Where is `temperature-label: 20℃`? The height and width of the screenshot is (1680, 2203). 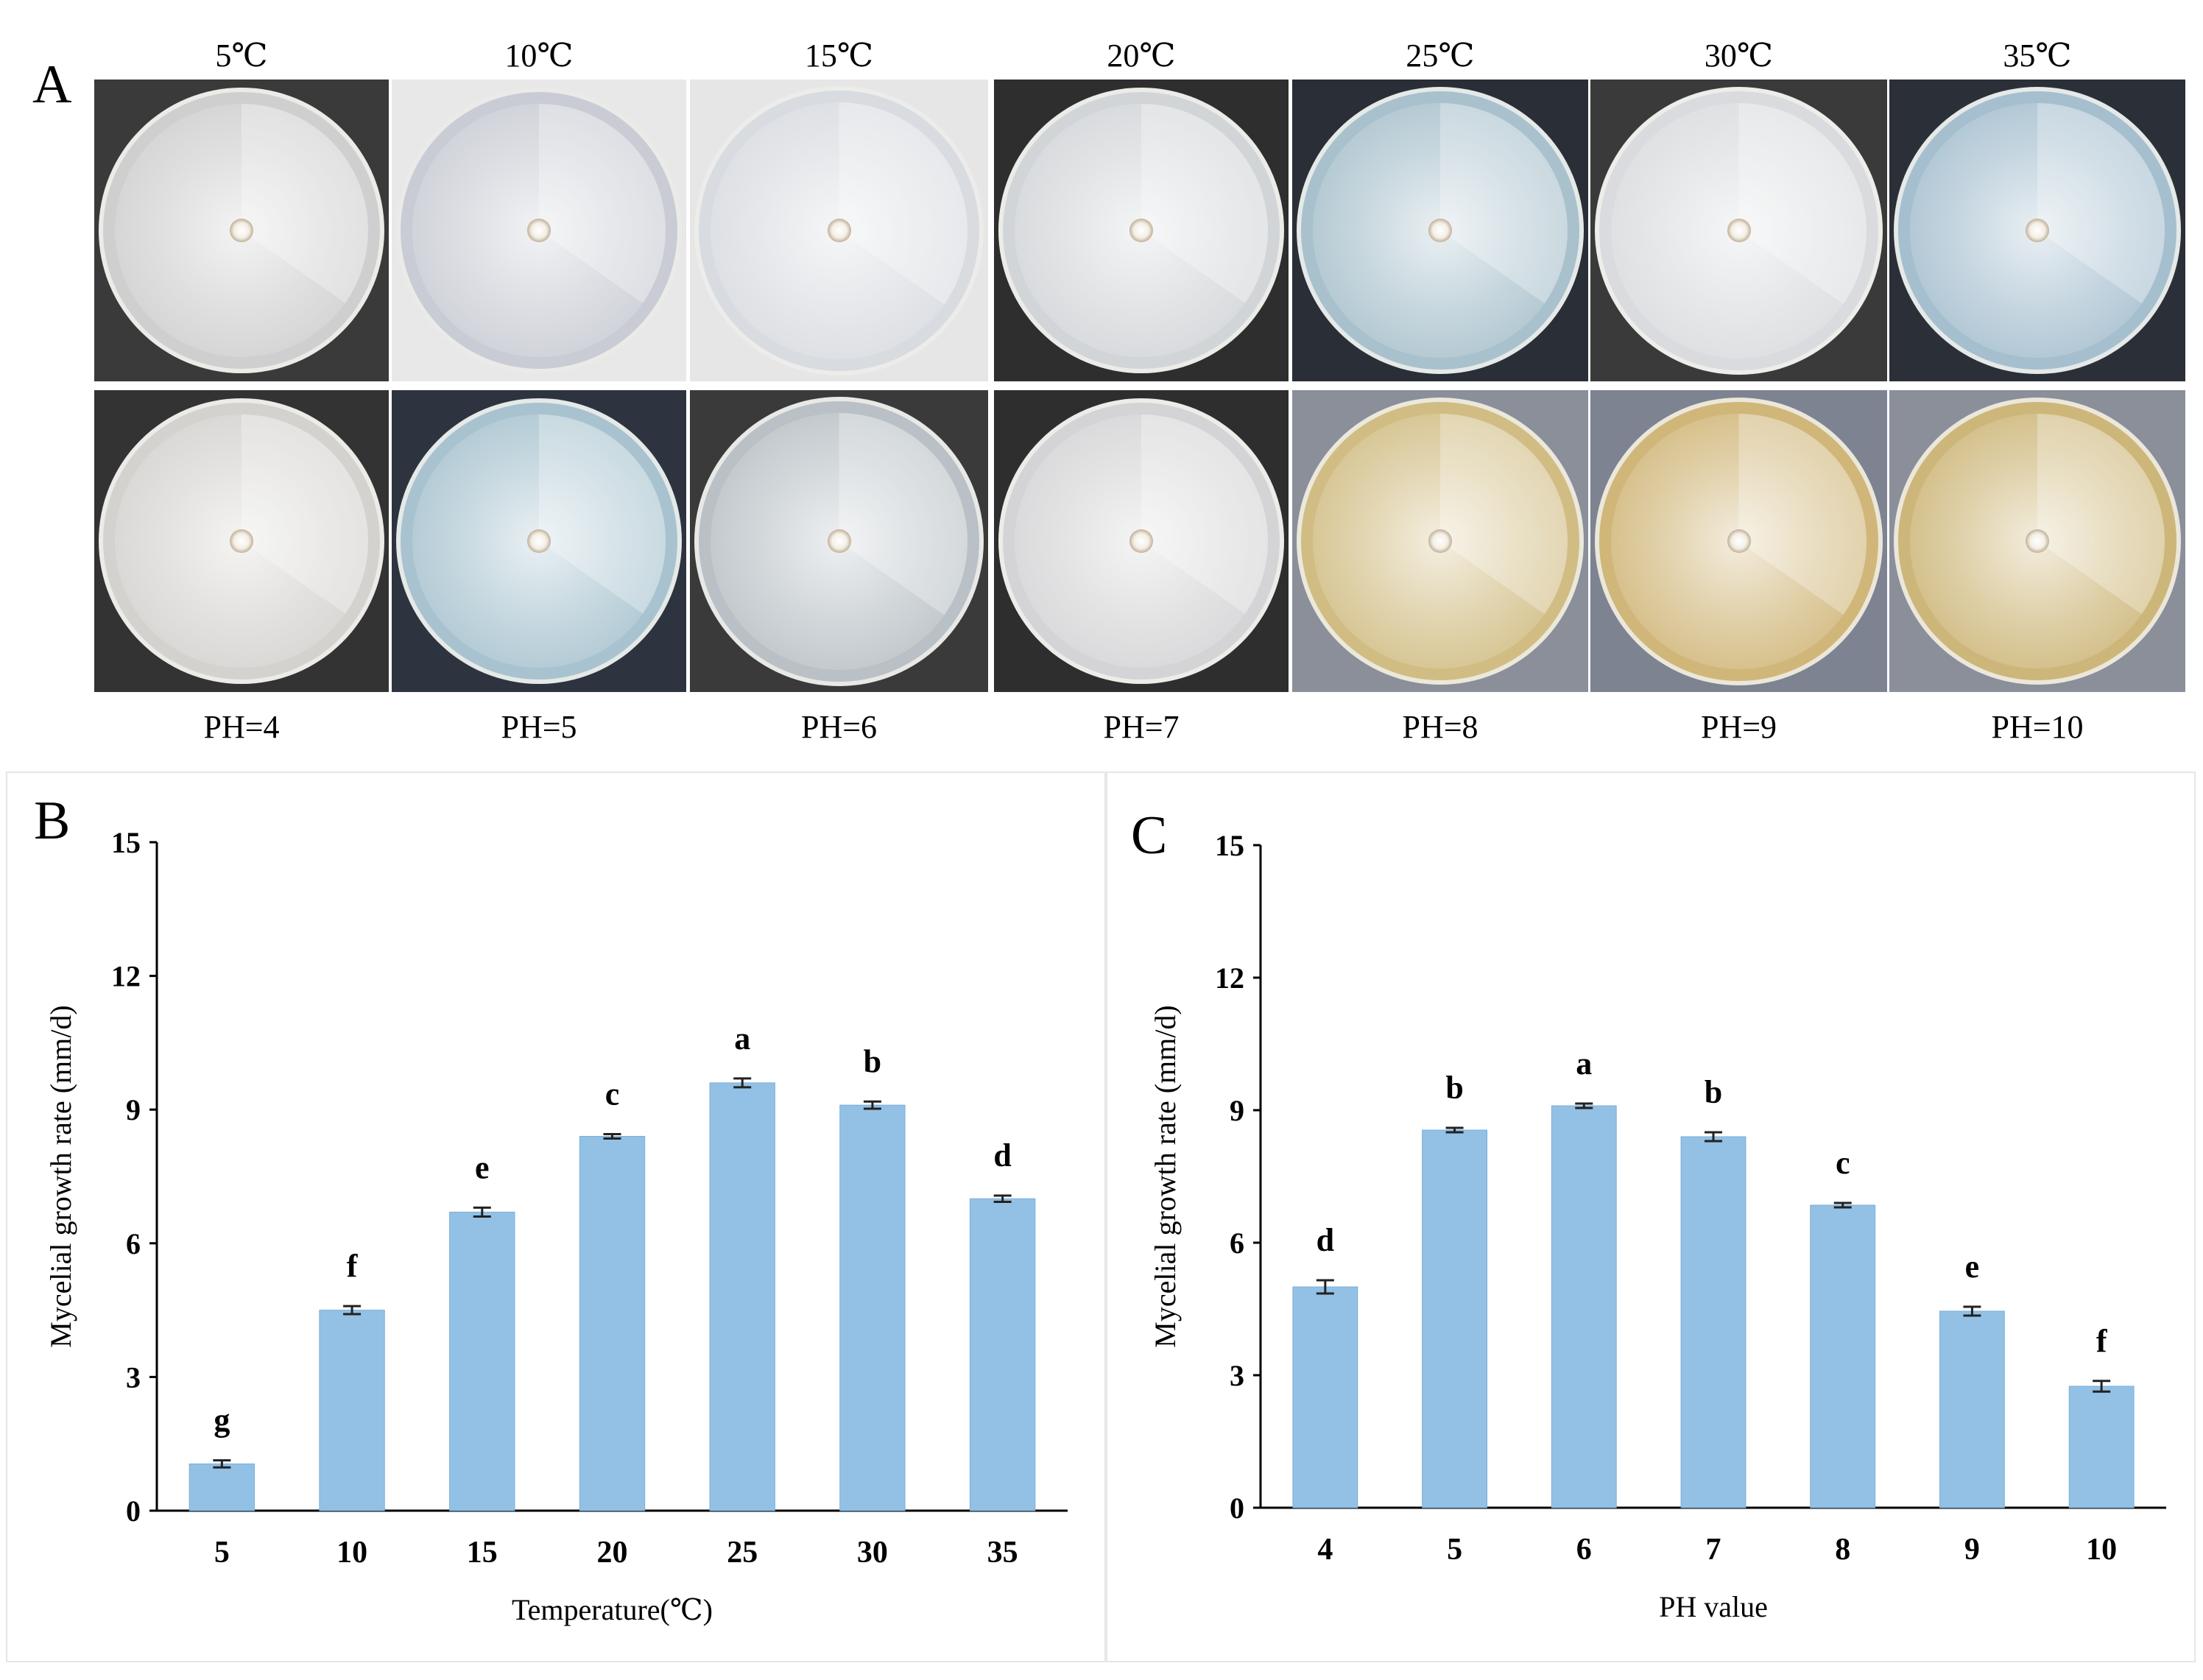 temperature-label: 20℃ is located at coordinates (1141, 56).